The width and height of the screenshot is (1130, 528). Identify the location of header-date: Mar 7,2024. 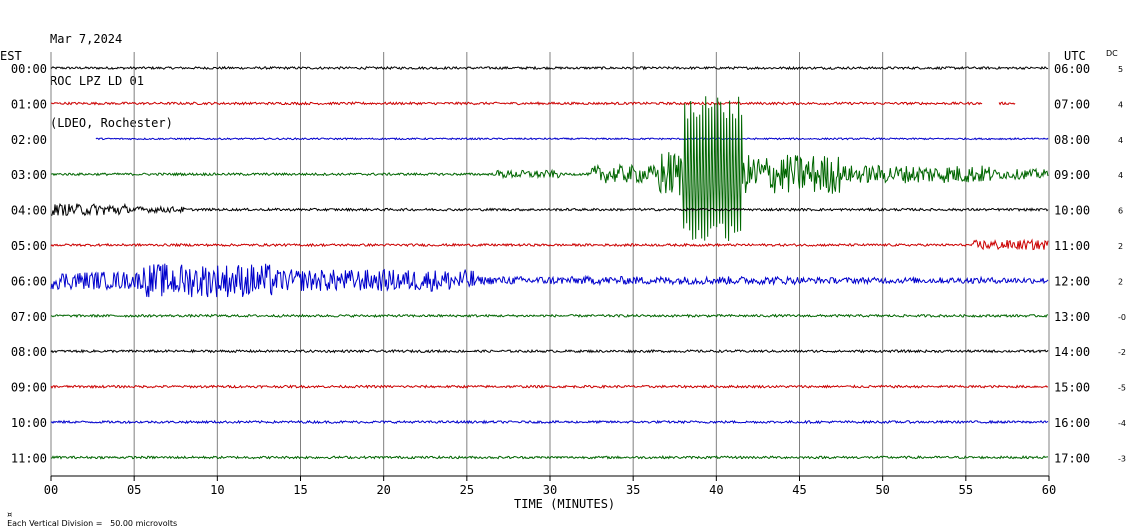
(86, 39).